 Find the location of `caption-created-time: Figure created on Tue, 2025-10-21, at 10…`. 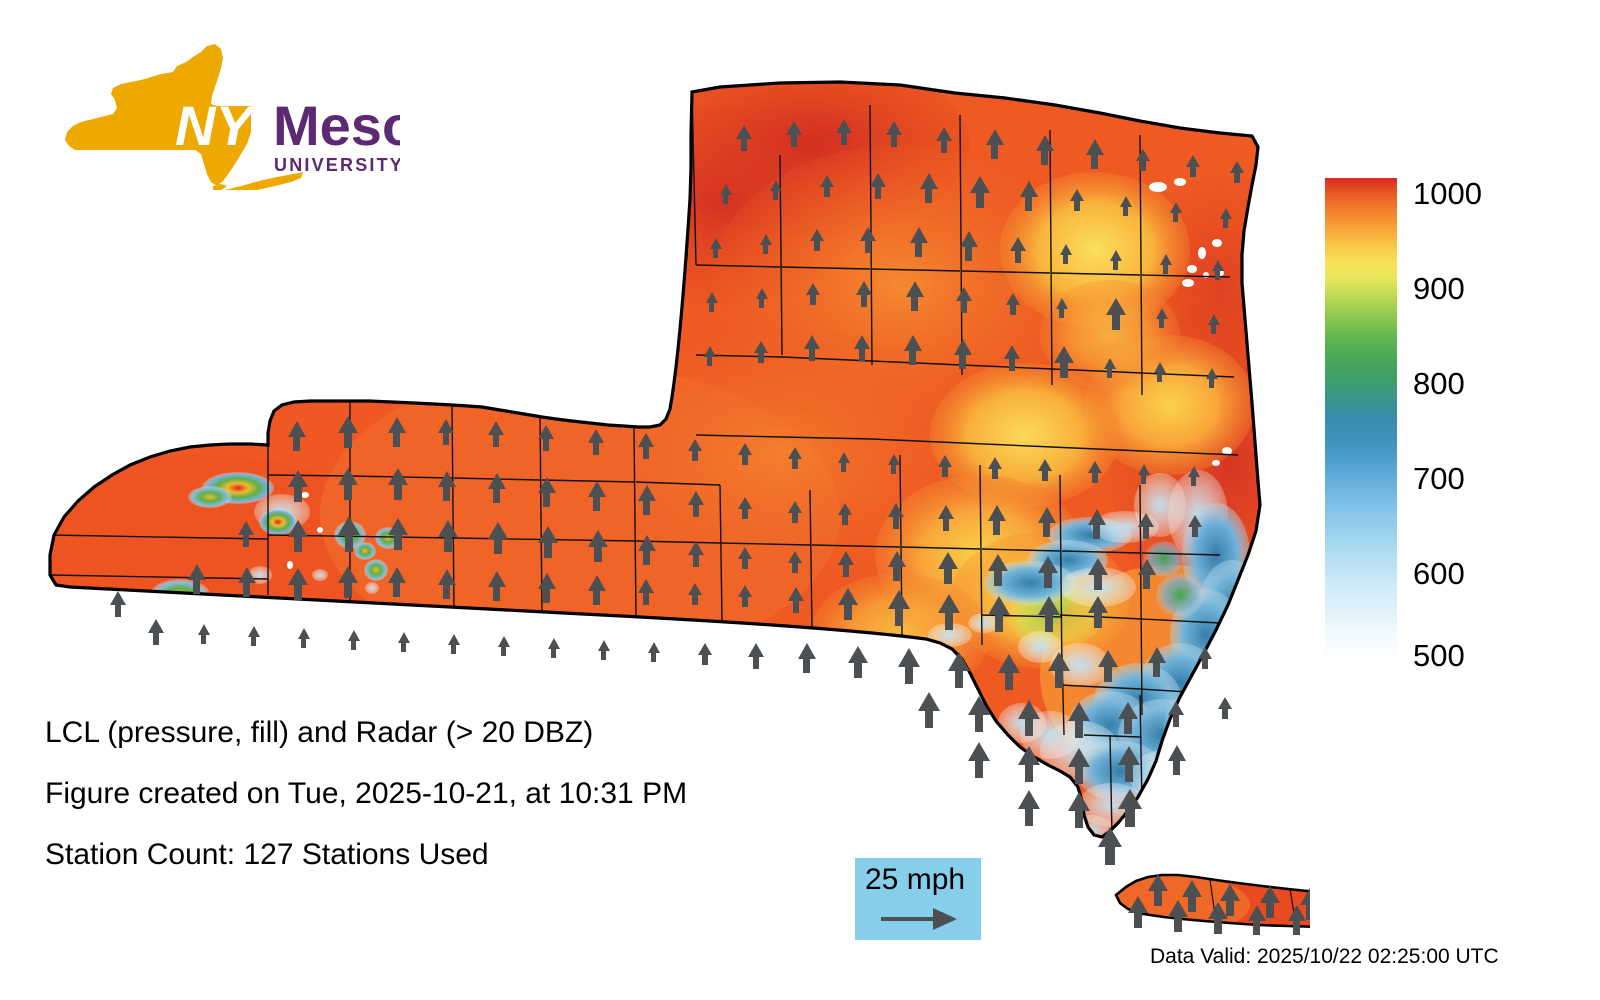

caption-created-time: Figure created on Tue, 2025-10-21, at 10… is located at coordinates (366, 793).